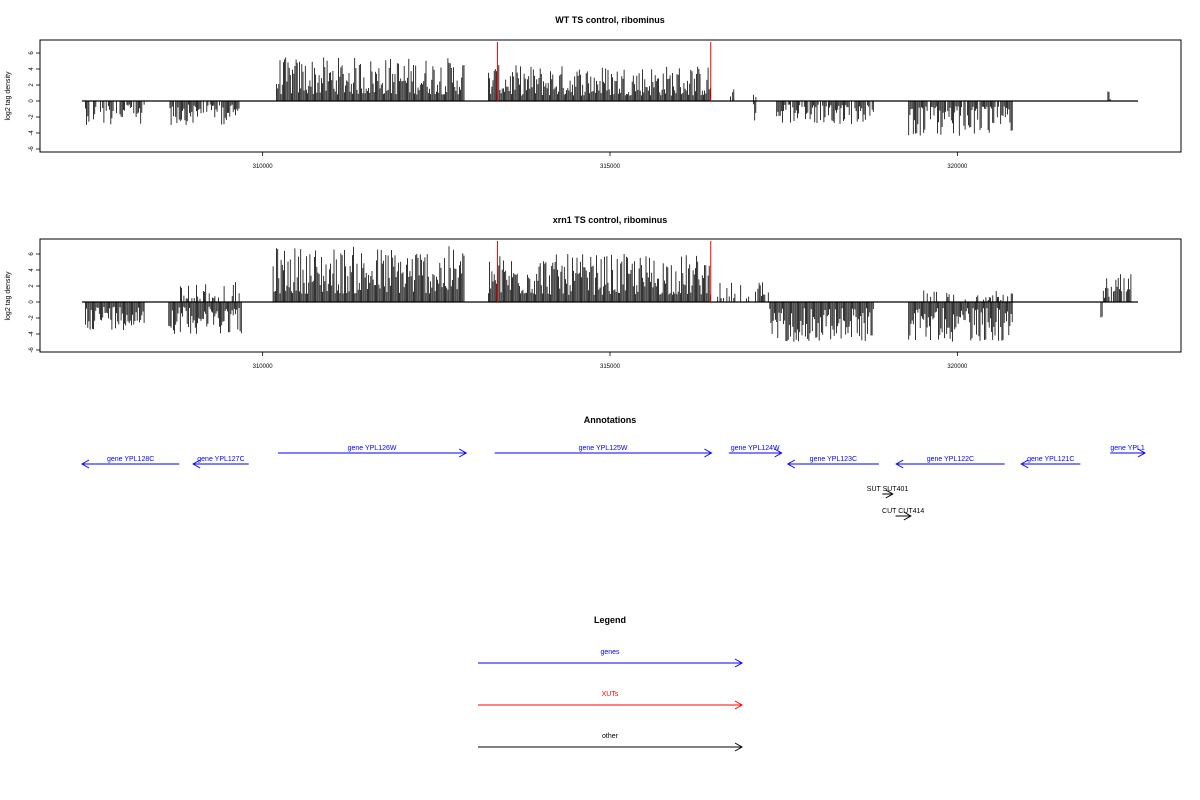  I want to click on annotation-label: gene YPL128C, so click(130, 459).